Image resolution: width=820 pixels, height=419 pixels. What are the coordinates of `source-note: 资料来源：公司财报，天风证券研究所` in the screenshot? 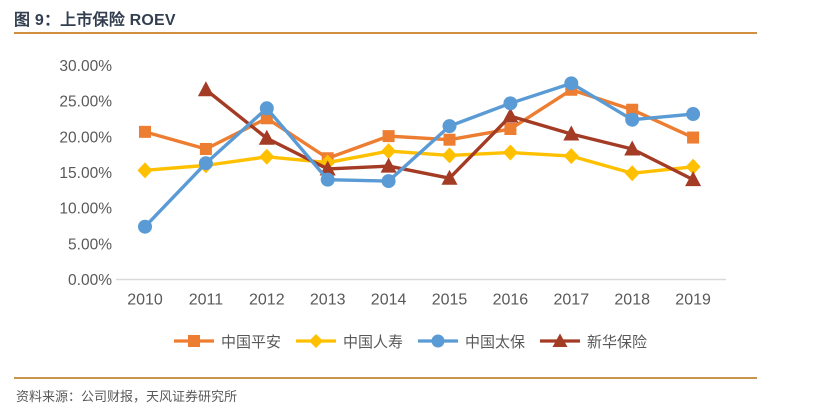 It's located at (127, 396).